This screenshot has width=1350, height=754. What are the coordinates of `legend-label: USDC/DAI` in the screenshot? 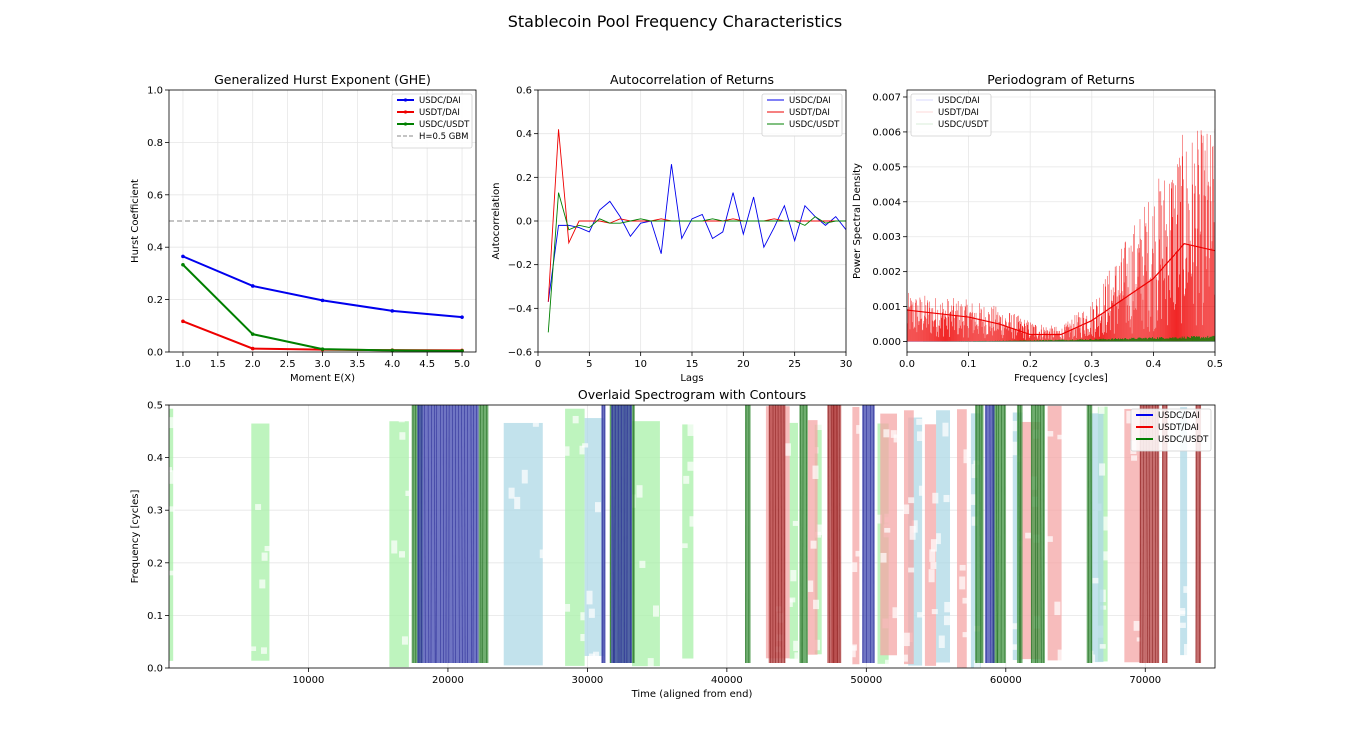 It's located at (959, 101).